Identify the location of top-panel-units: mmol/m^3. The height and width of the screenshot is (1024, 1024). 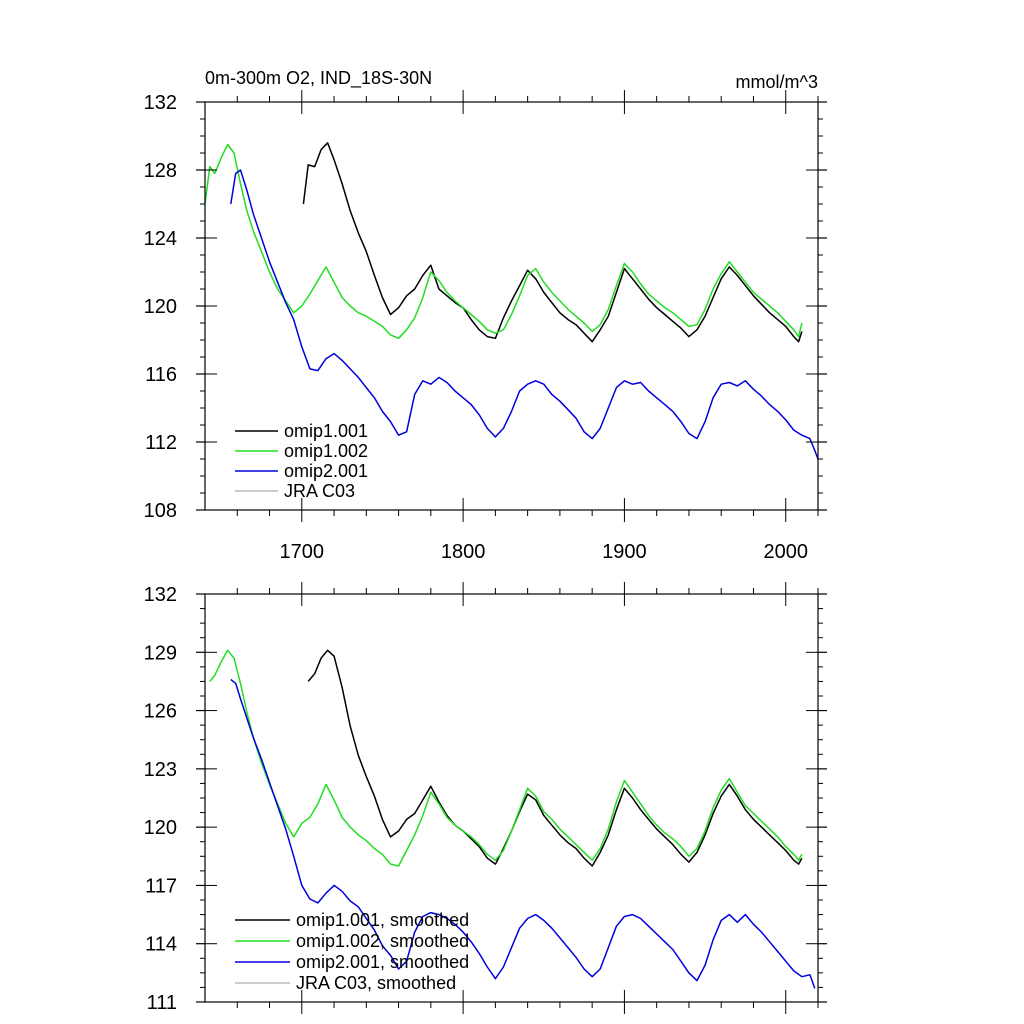
(777, 82).